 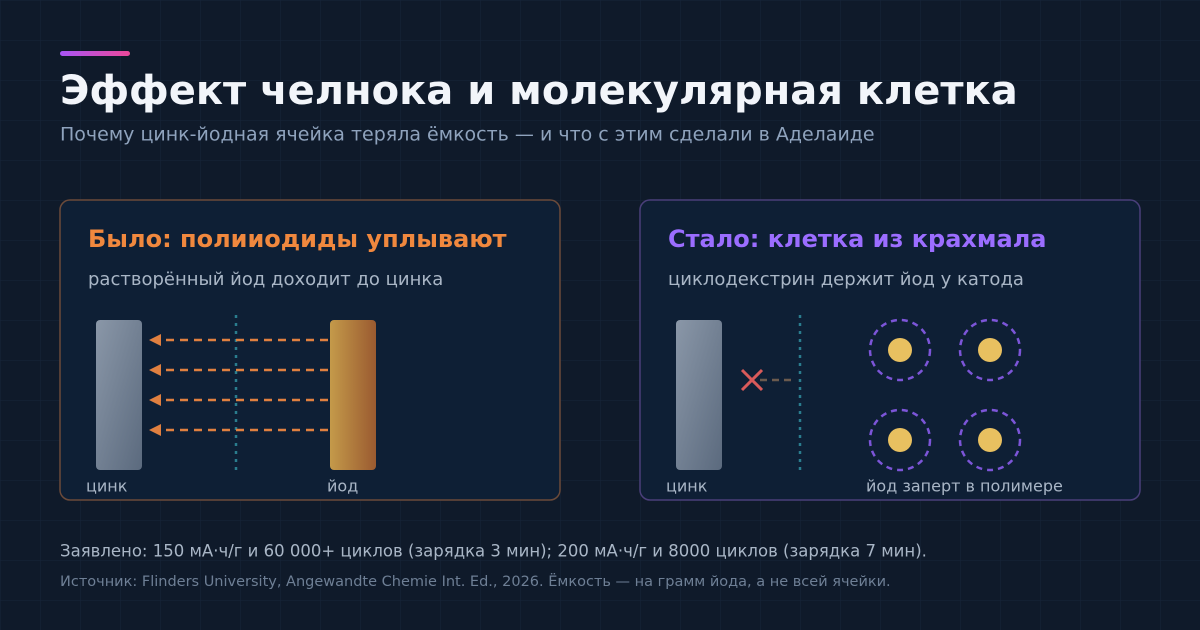 I want to click on label: йод, so click(x=342, y=486).